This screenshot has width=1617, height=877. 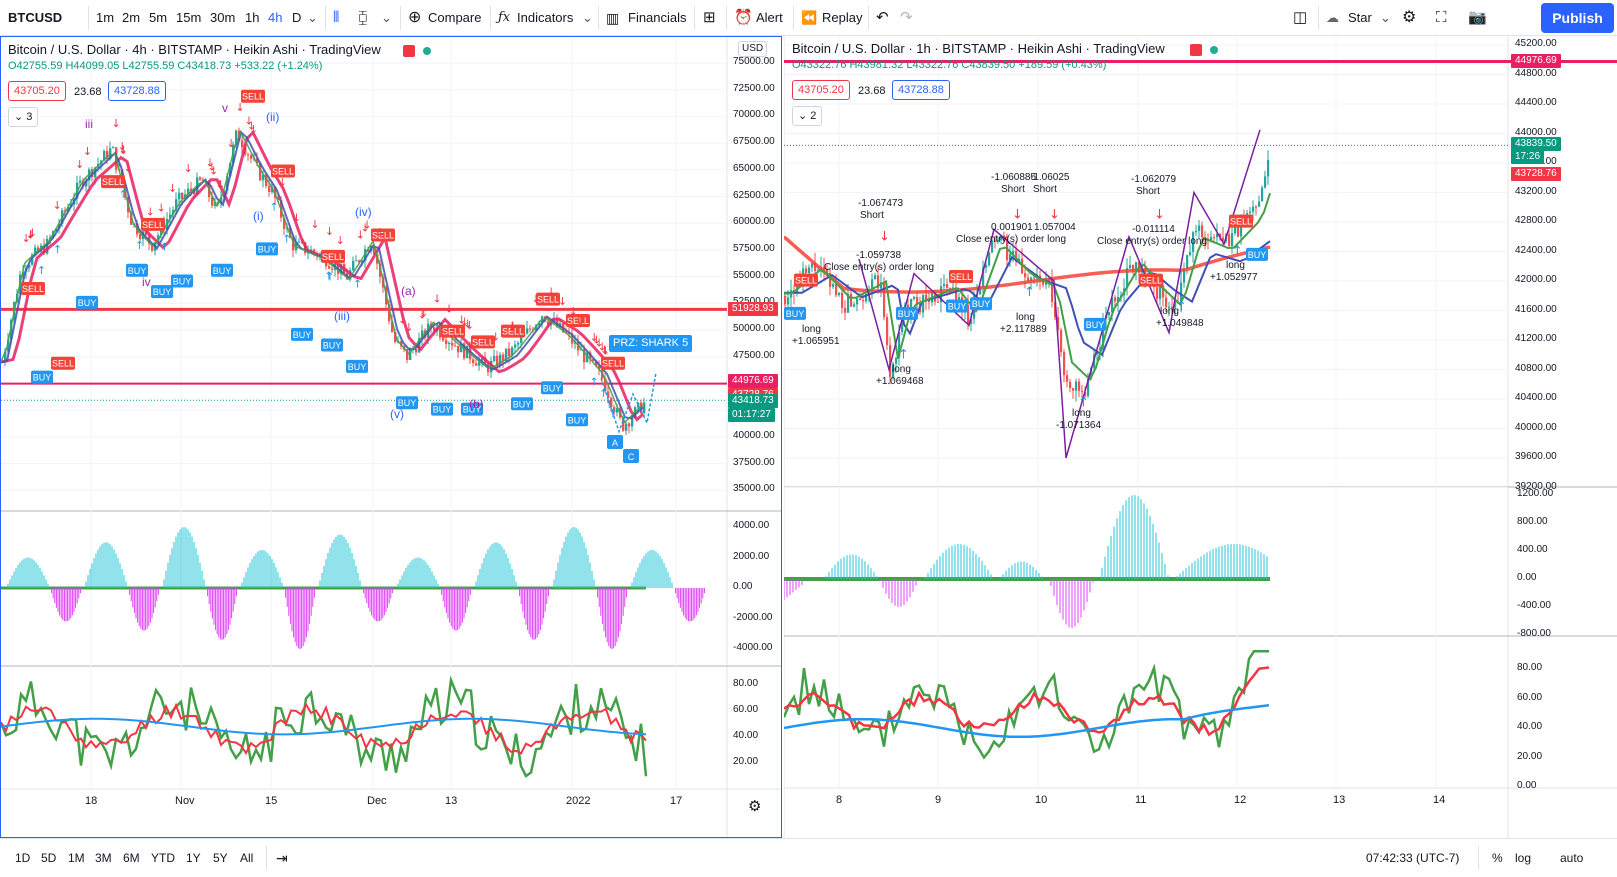 I want to click on time-tick-label: 13, so click(x=1339, y=800).